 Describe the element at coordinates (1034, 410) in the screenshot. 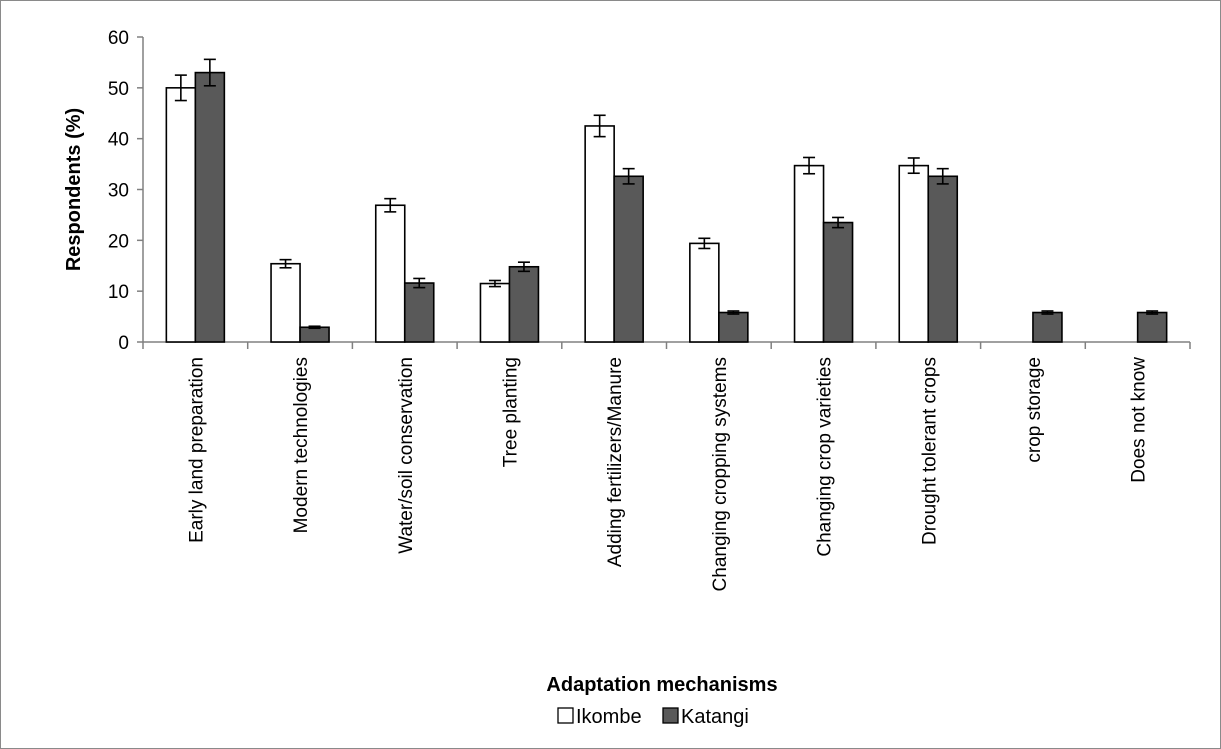

I see `x-category-label: crop storage` at that location.